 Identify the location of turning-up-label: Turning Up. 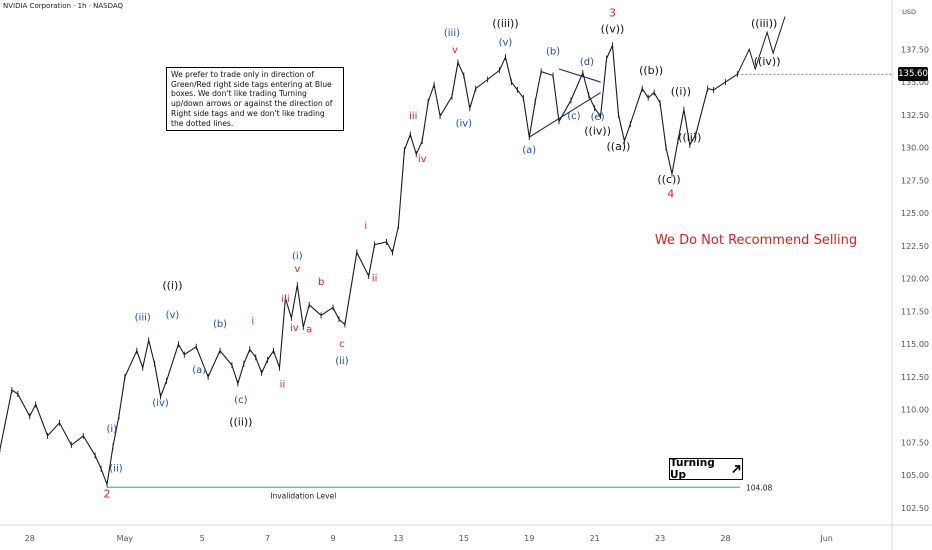
(692, 469).